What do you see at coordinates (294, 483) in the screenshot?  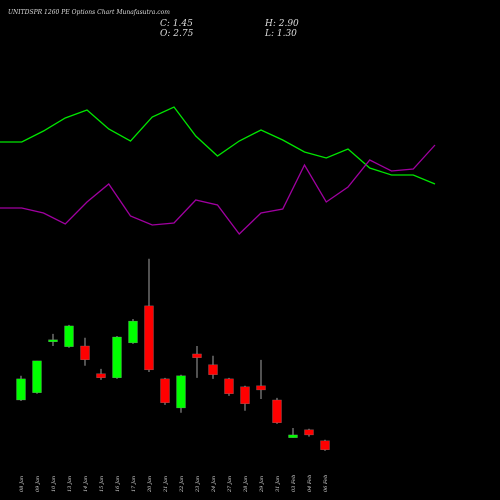 I see `x-tick-label: 03 Feb` at bounding box center [294, 483].